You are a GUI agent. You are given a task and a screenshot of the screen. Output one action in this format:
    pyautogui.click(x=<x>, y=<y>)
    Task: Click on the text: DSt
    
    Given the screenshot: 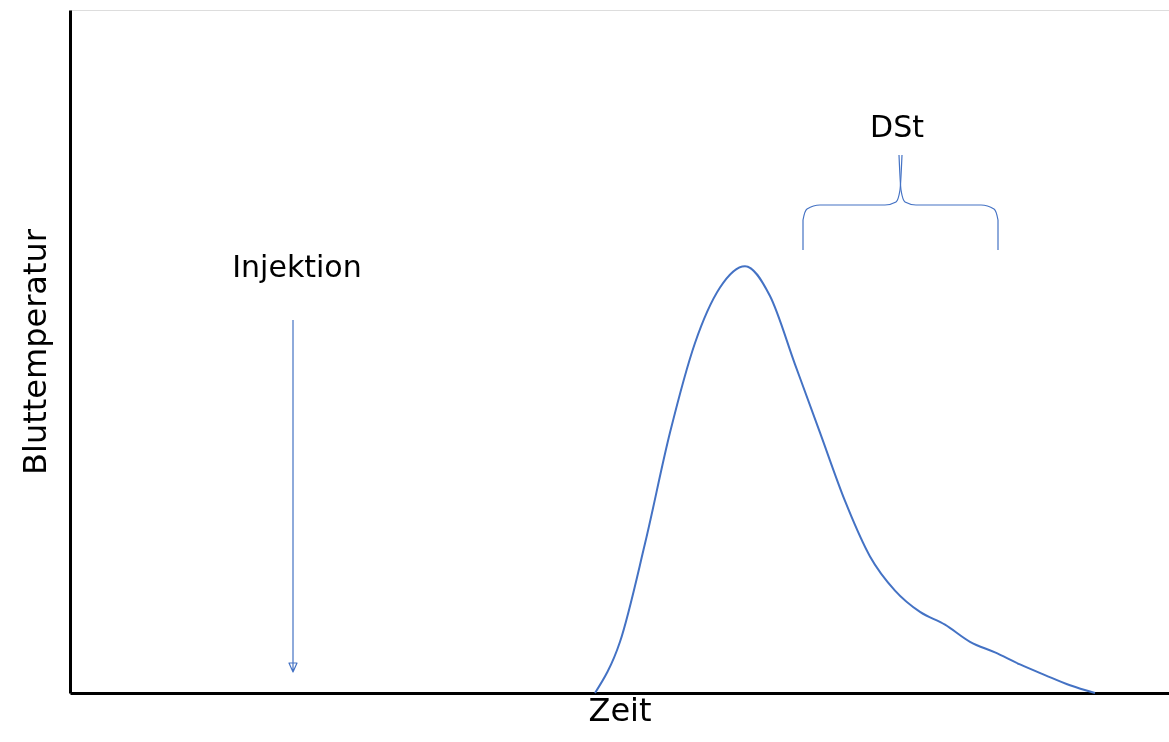 What is the action you would take?
    pyautogui.click(x=897, y=126)
    